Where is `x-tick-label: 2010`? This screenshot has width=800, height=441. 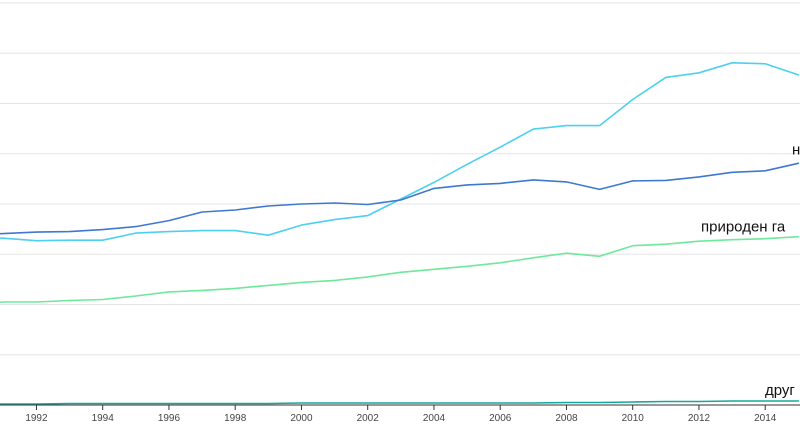
x-tick-label: 2010 is located at coordinates (633, 418).